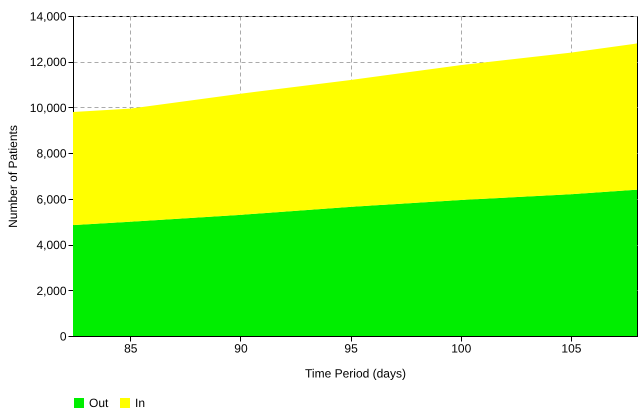  I want to click on x-tick-label: 105, so click(571, 349).